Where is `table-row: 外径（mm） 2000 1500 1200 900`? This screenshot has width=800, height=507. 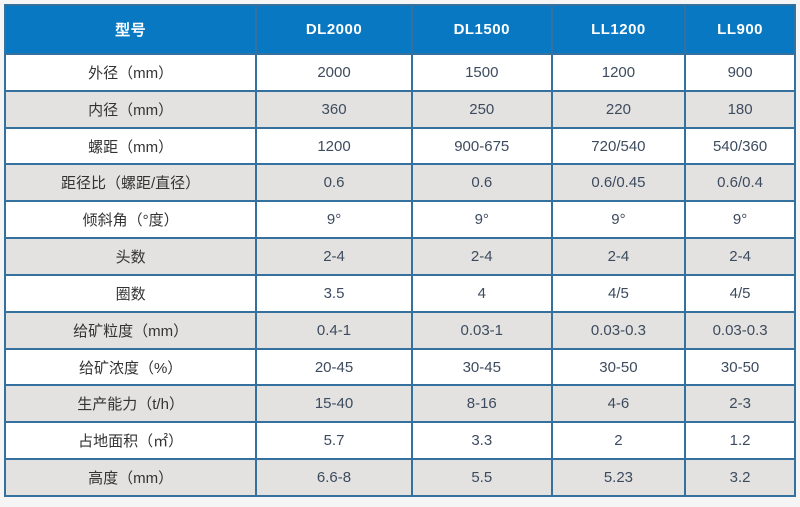
table-row: 外径（mm） 2000 1500 1200 900 is located at coordinates (399, 72).